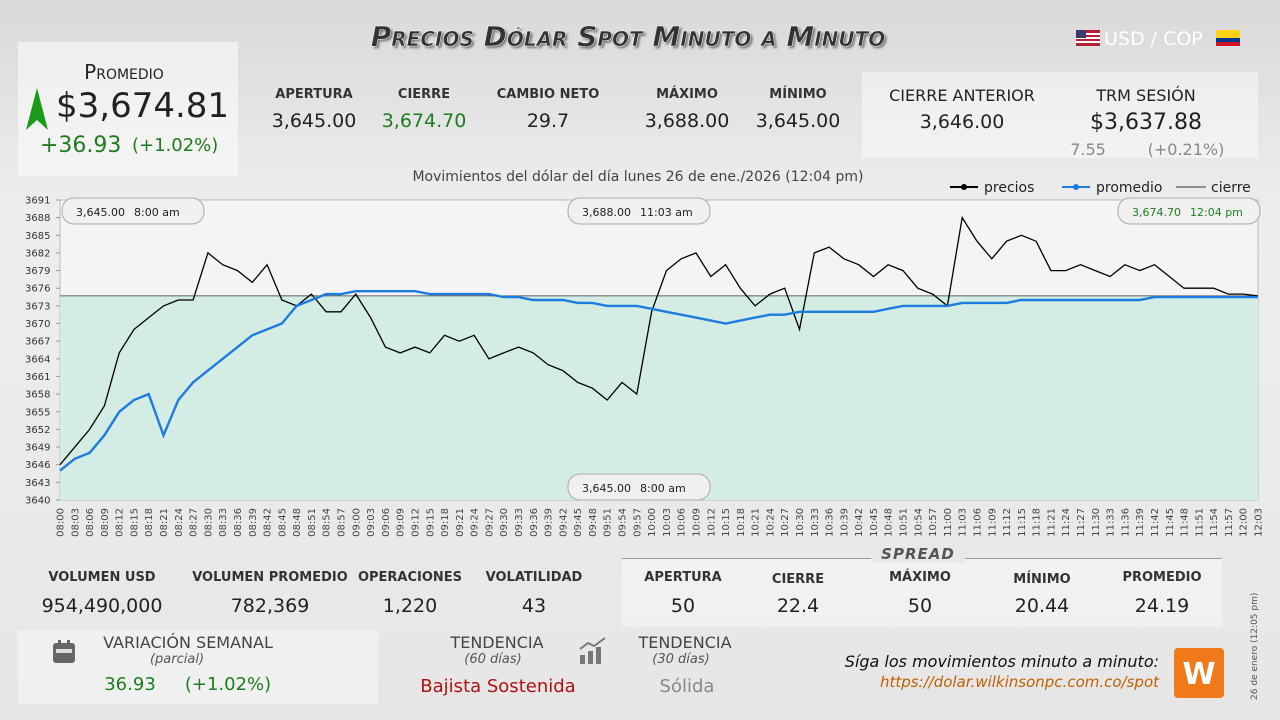 This screenshot has width=1280, height=720. I want to click on x-tick-label: 08:54, so click(327, 522).